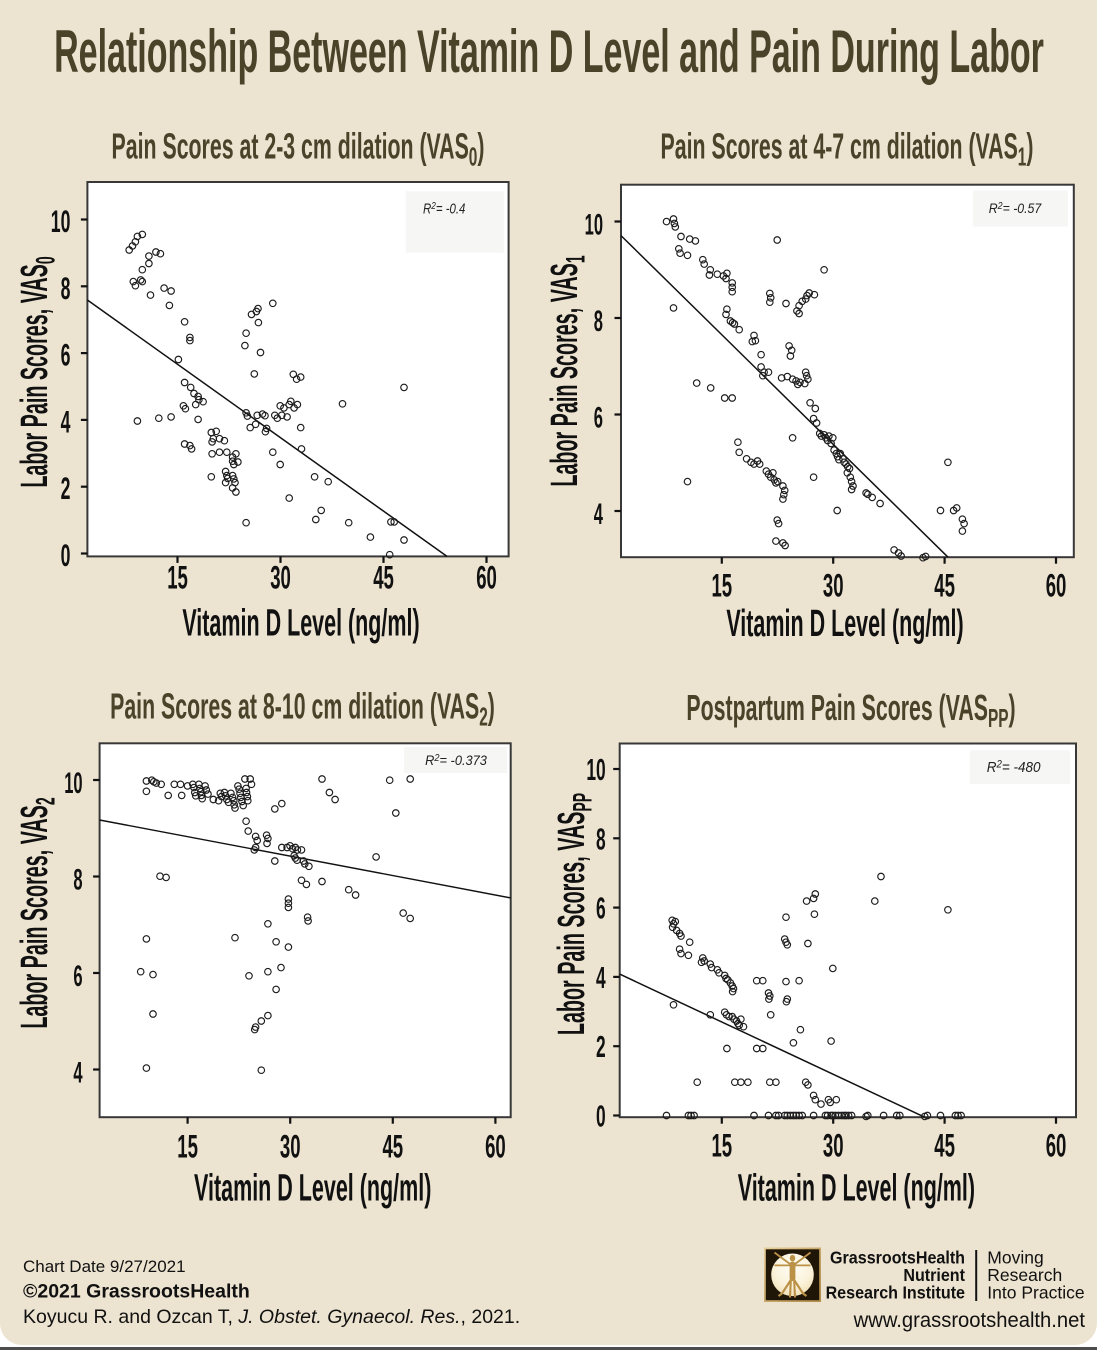 The width and height of the screenshot is (1097, 1352). What do you see at coordinates (456, 760) in the screenshot?
I see `svg-text: R2= -0.373` at bounding box center [456, 760].